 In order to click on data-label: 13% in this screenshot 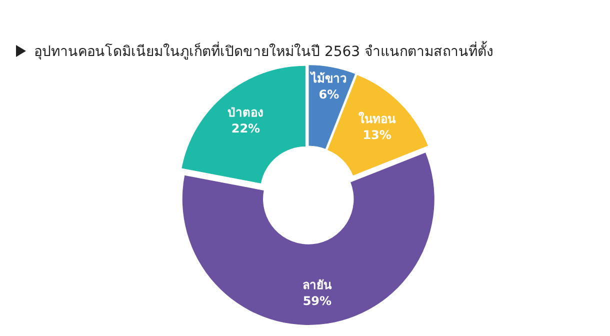, I will do `click(377, 135)`.